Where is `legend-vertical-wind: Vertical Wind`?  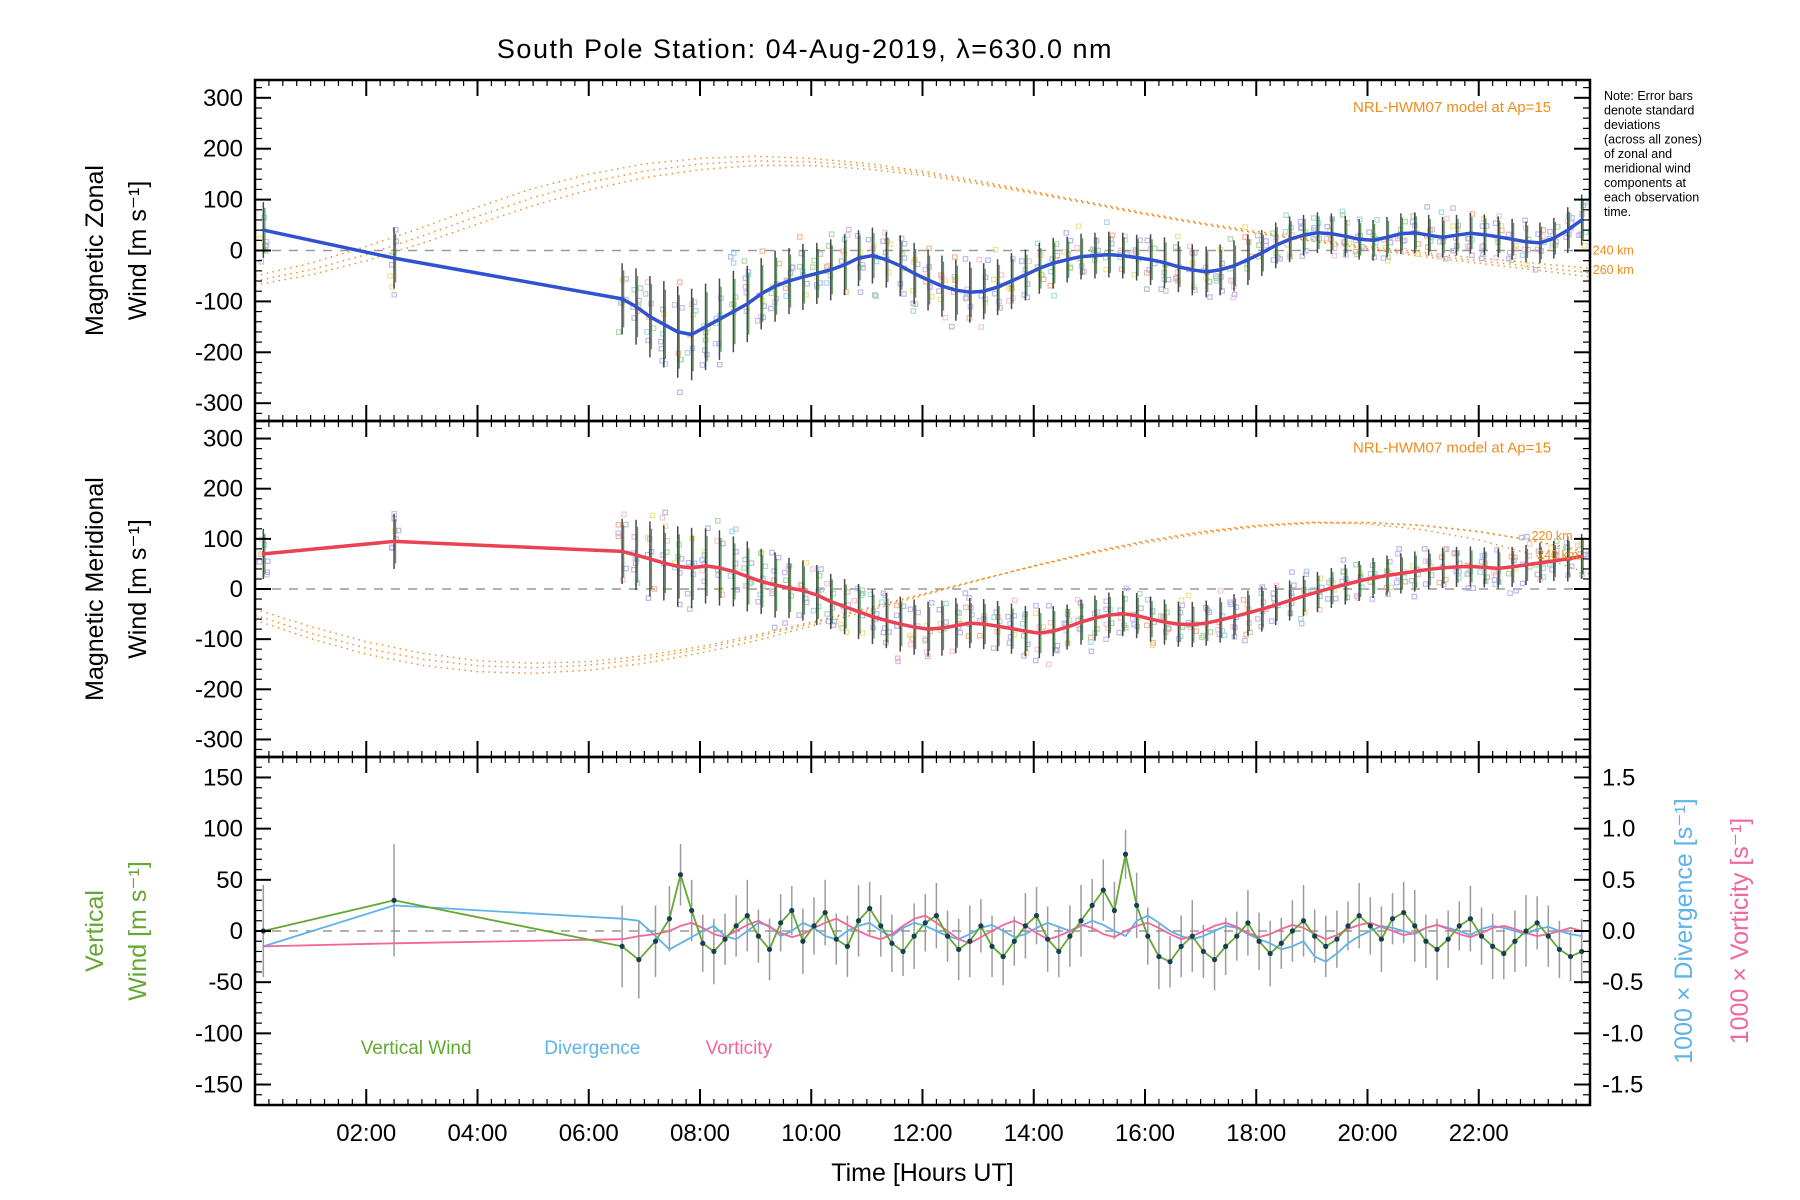 legend-vertical-wind: Vertical Wind is located at coordinates (416, 1048).